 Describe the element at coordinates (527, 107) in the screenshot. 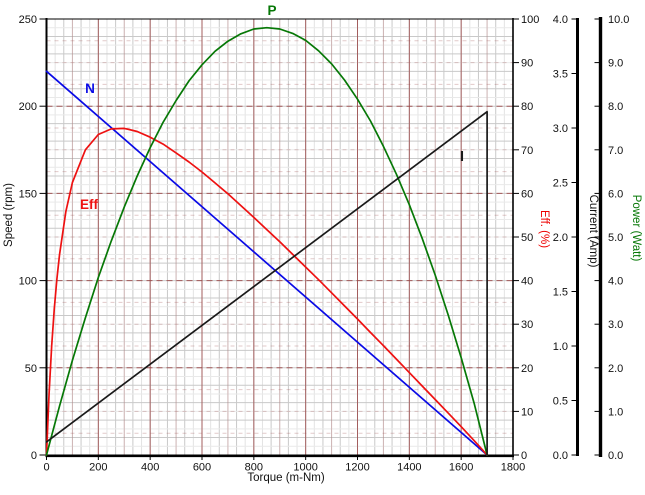

I see `eff-tick-label: 80` at that location.